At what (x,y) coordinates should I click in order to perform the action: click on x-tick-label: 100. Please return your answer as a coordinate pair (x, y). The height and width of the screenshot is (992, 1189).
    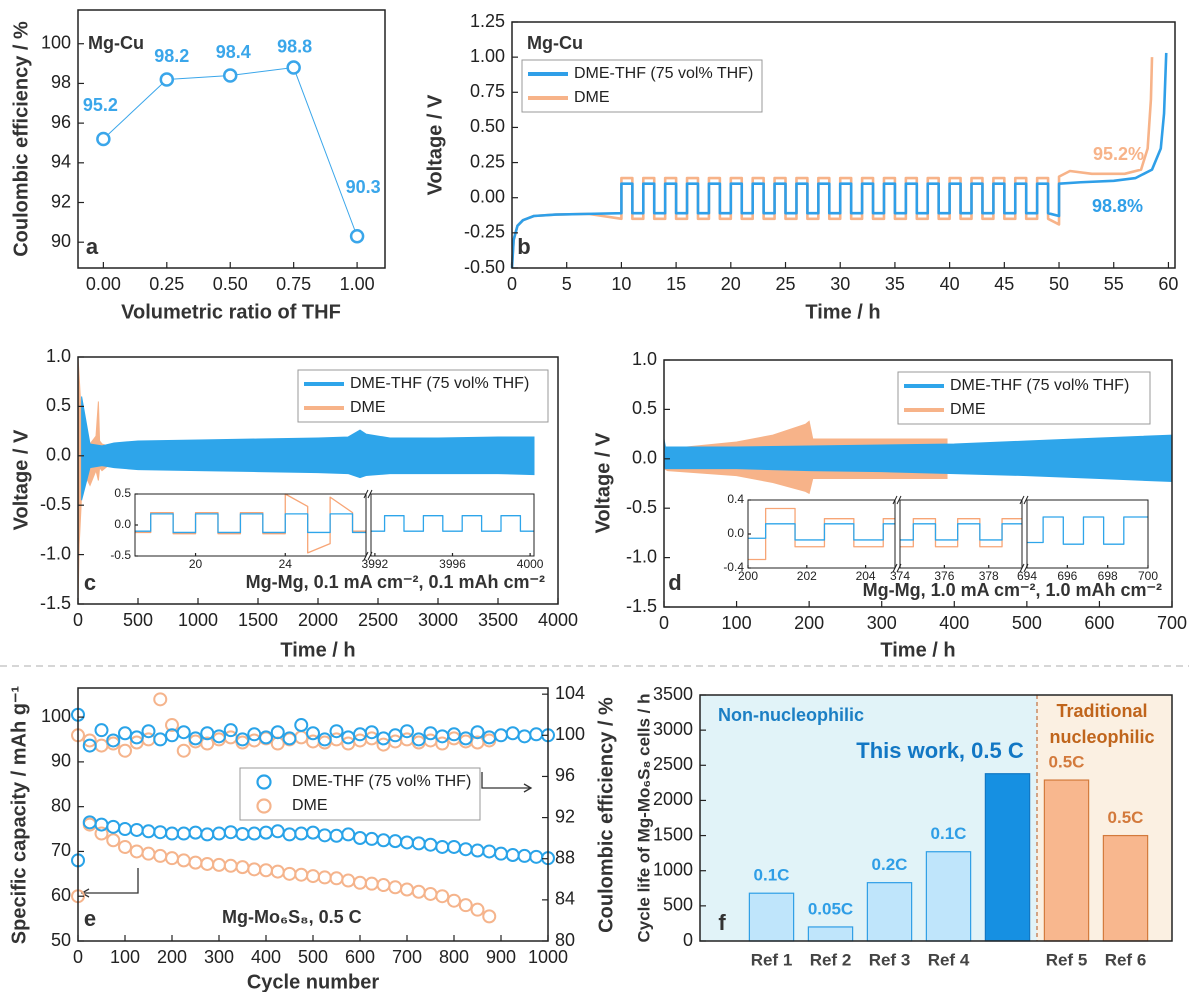
    Looking at the image, I should click on (737, 623).